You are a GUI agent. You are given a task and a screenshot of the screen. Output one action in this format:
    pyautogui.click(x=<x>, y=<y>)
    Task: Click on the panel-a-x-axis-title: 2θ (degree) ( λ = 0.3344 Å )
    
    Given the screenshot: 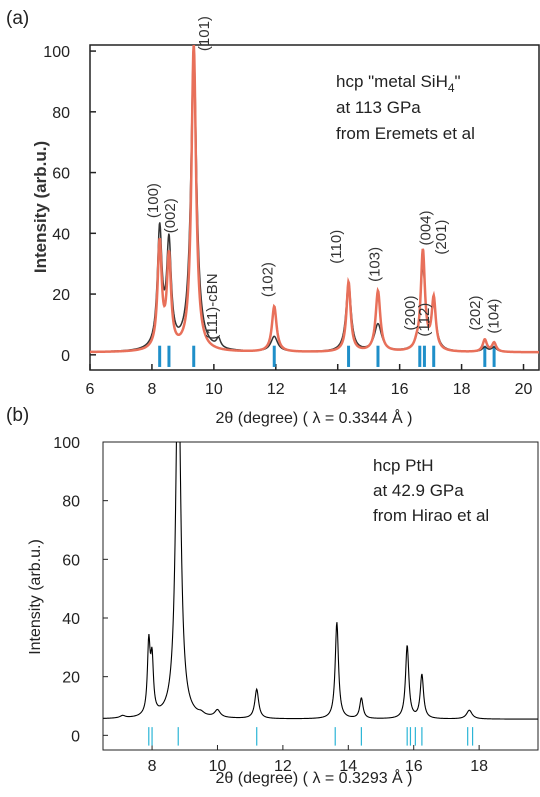 What is the action you would take?
    pyautogui.click(x=314, y=417)
    